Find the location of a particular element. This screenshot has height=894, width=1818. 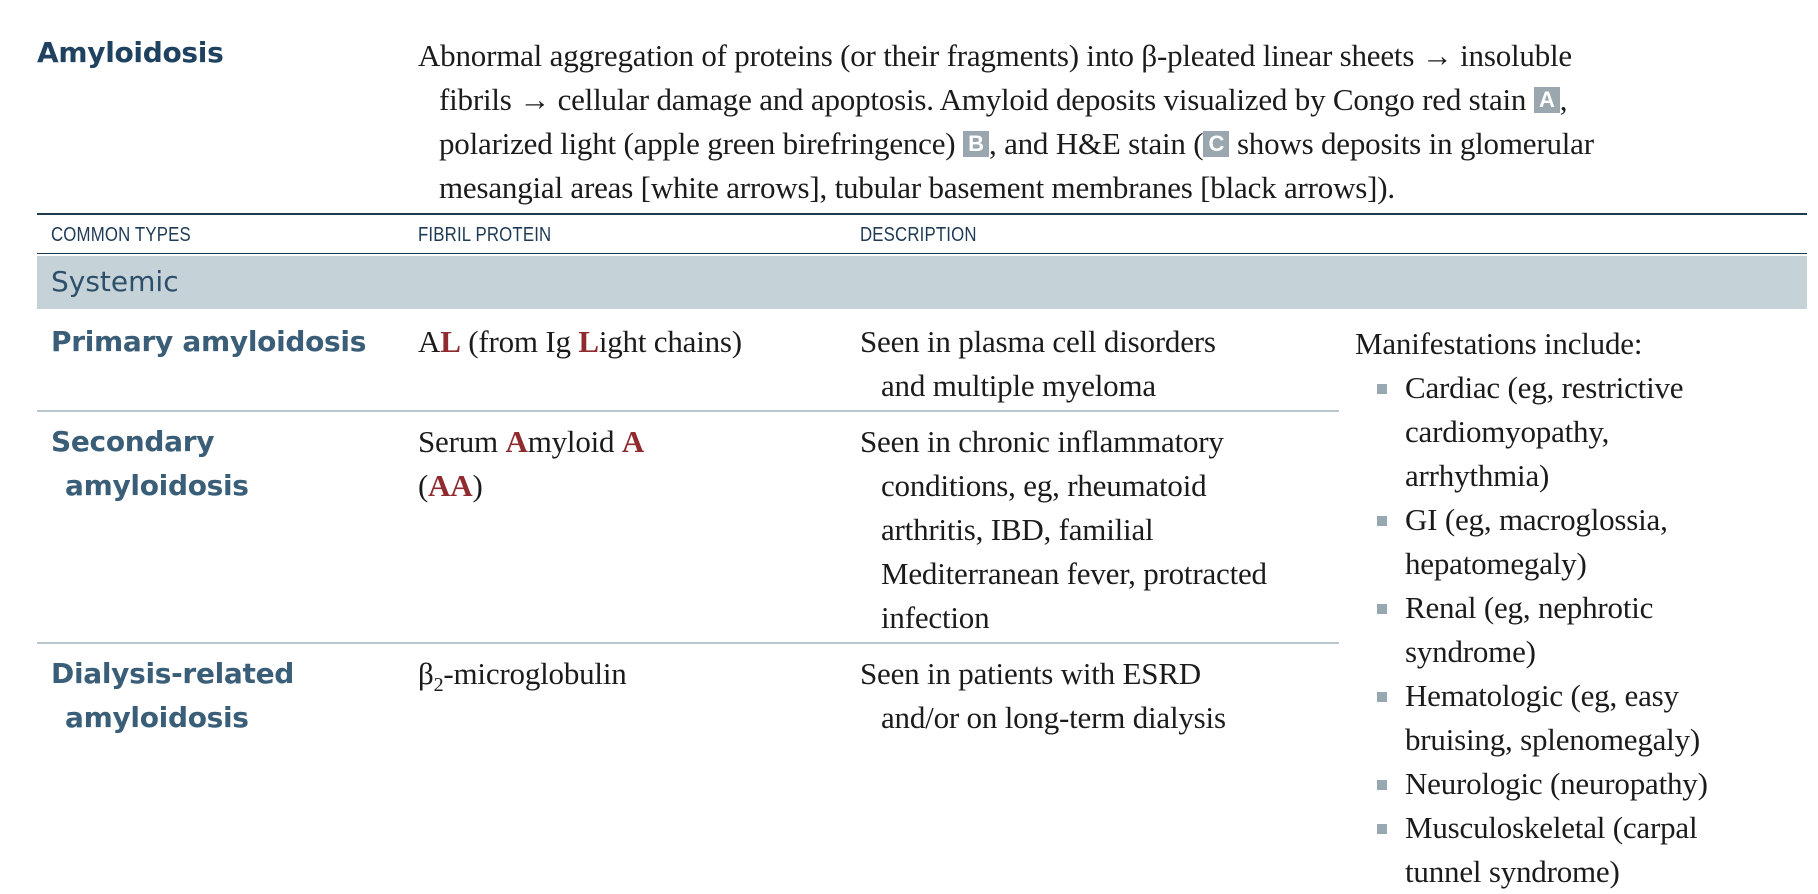

protein-text: ) is located at coordinates (477, 485).